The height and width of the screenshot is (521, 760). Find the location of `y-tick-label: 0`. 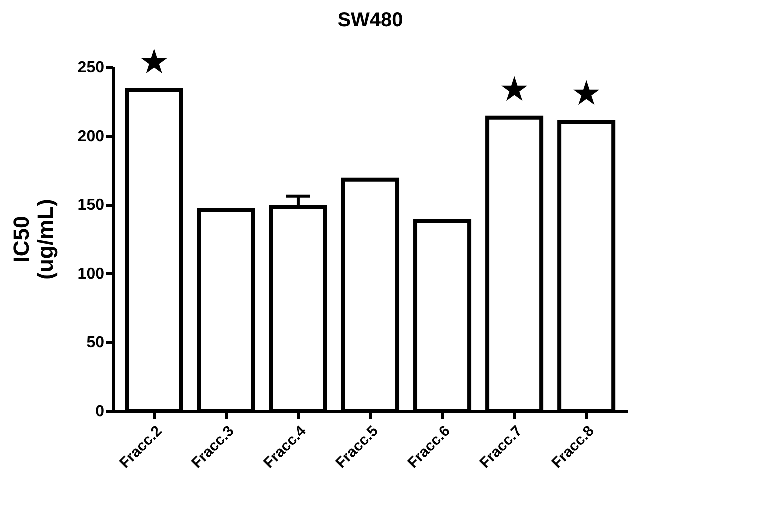

y-tick-label: 0 is located at coordinates (100, 412).